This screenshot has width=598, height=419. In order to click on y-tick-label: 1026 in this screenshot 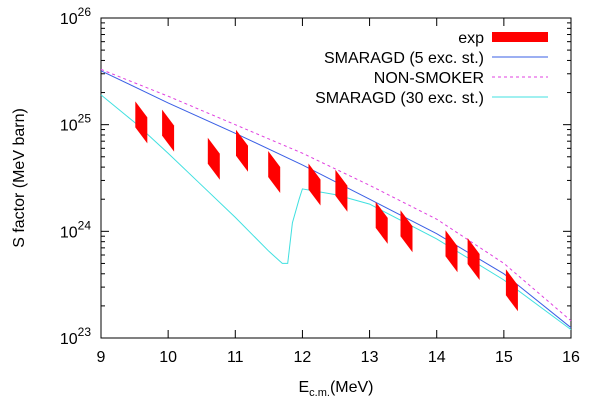, I will do `click(75, 16)`.